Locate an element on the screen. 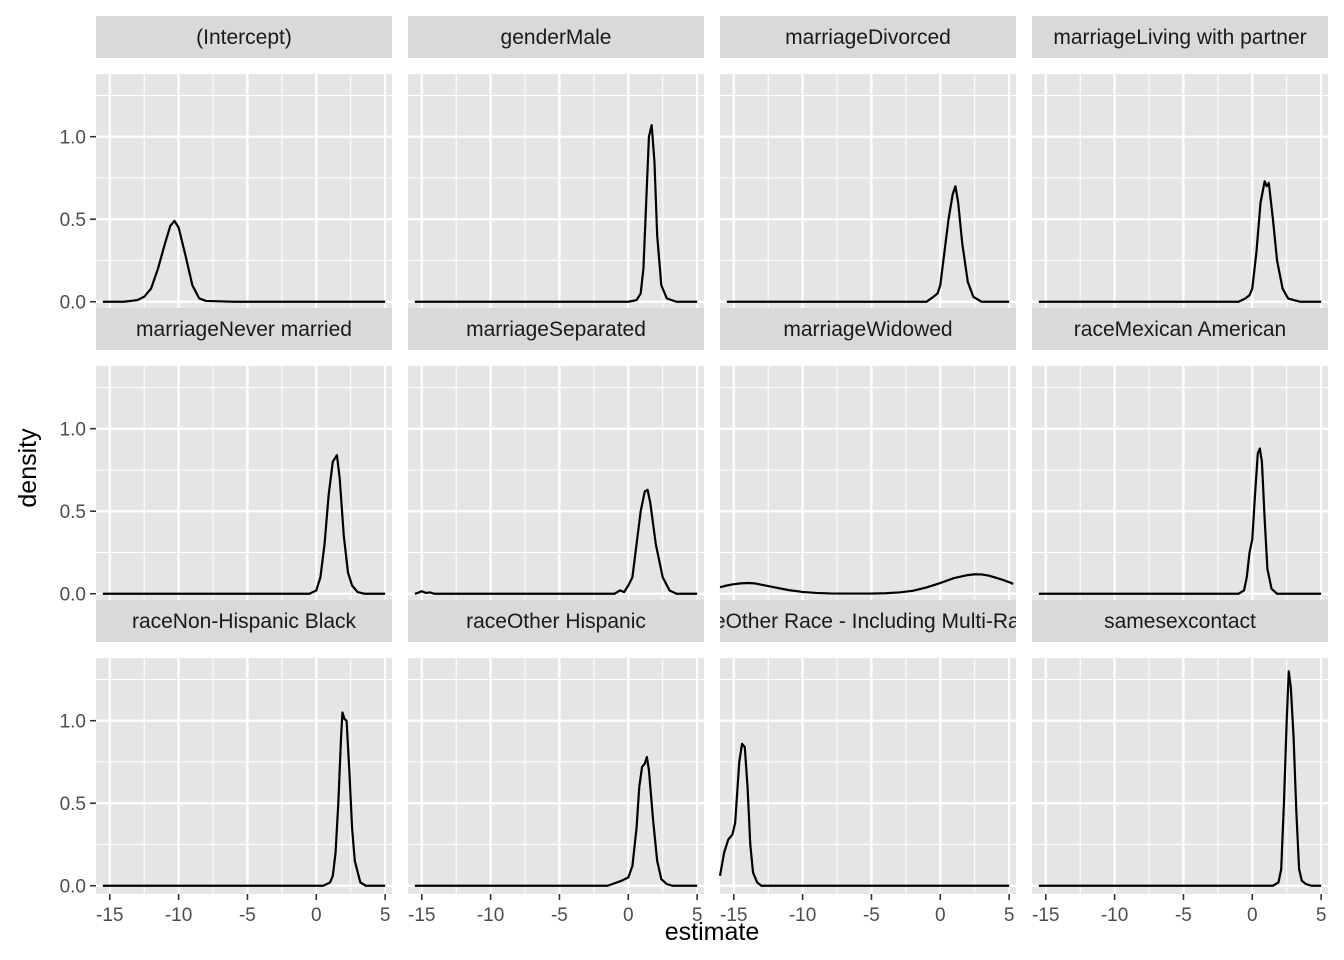 This screenshot has height=960, width=1344. facet-strip-label: raceMexican American is located at coordinates (1180, 329).